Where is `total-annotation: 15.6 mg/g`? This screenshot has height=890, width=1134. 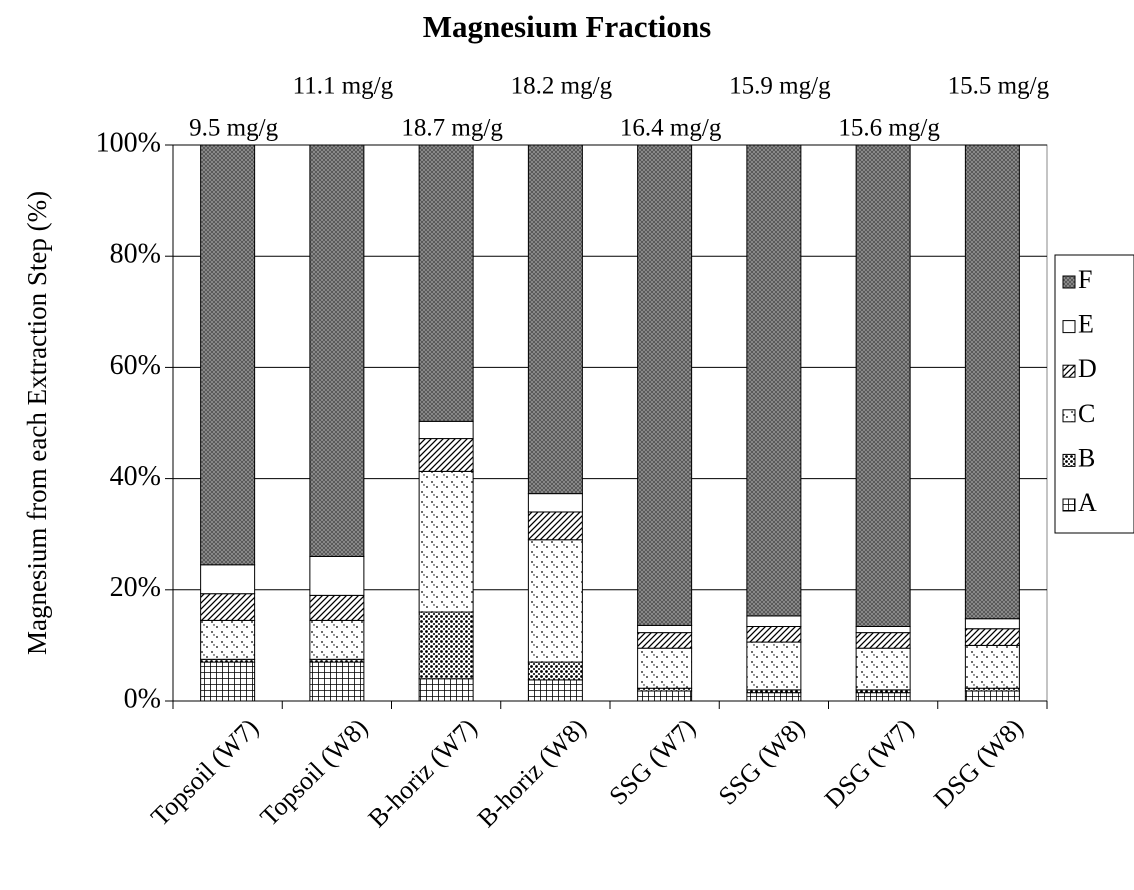
total-annotation: 15.6 mg/g is located at coordinates (889, 128).